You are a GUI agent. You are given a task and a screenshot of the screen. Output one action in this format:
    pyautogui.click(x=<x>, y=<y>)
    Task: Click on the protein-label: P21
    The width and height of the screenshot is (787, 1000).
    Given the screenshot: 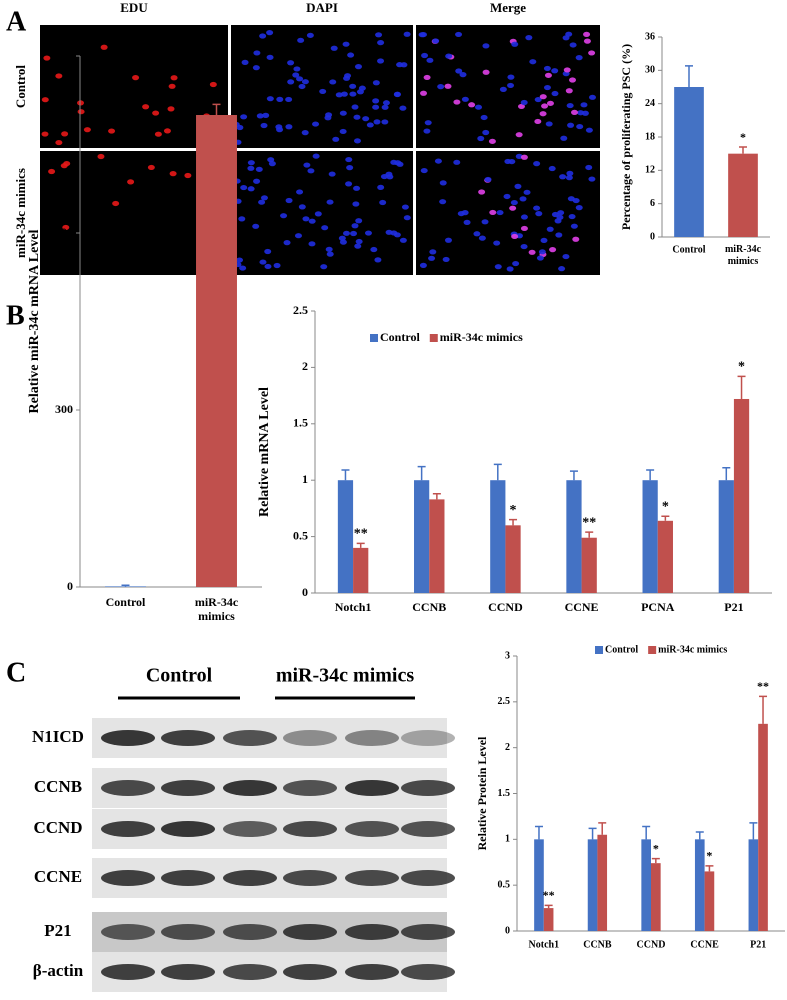 What is the action you would take?
    pyautogui.click(x=57, y=930)
    